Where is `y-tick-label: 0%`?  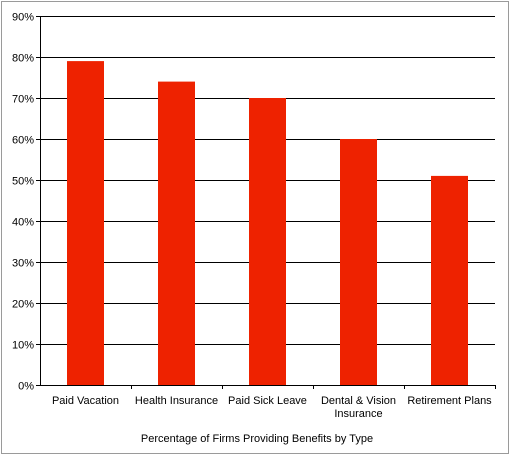
y-tick-label: 0% is located at coordinates (26, 387).